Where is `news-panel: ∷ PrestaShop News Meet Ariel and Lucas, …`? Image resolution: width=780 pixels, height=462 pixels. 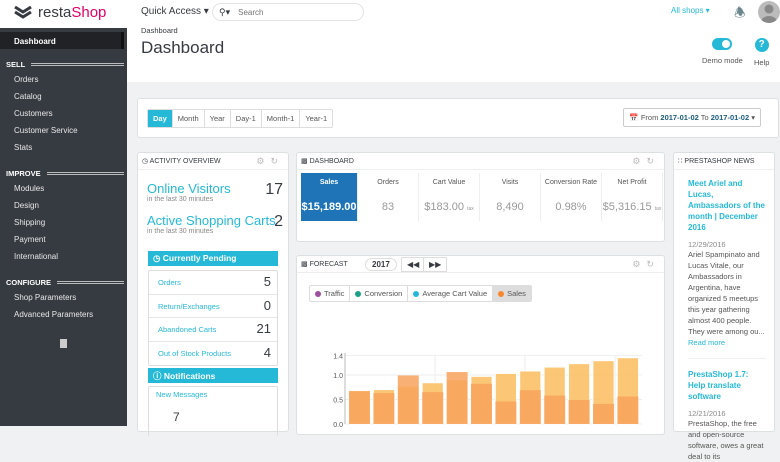 news-panel: ∷ PrestaShop News Meet Ariel and Lucas, … is located at coordinates (724, 306).